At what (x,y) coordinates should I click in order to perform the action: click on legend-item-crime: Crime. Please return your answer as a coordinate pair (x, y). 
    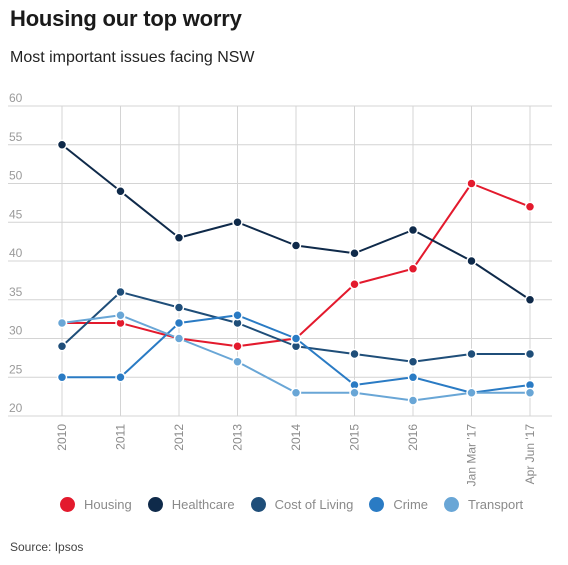
    Looking at the image, I should click on (398, 504).